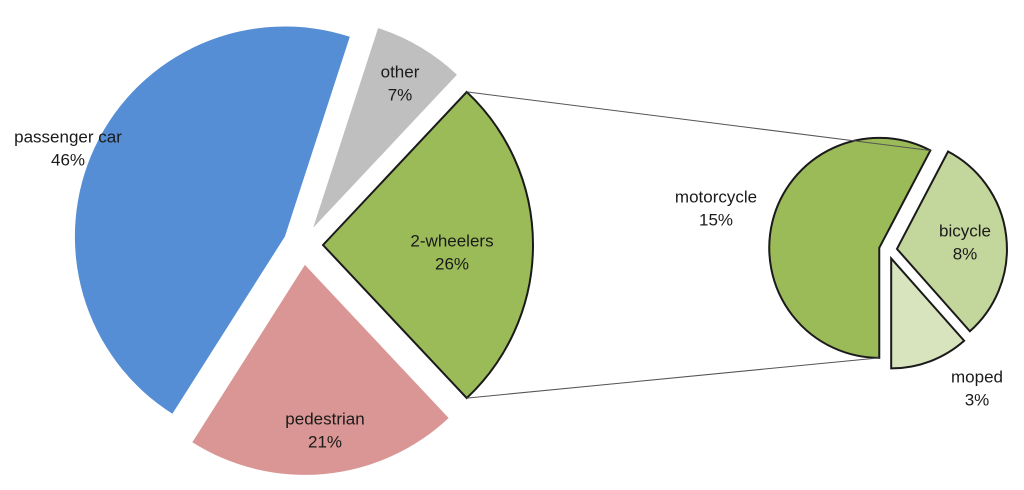  I want to click on slice-value-label: 7%, so click(400, 94).